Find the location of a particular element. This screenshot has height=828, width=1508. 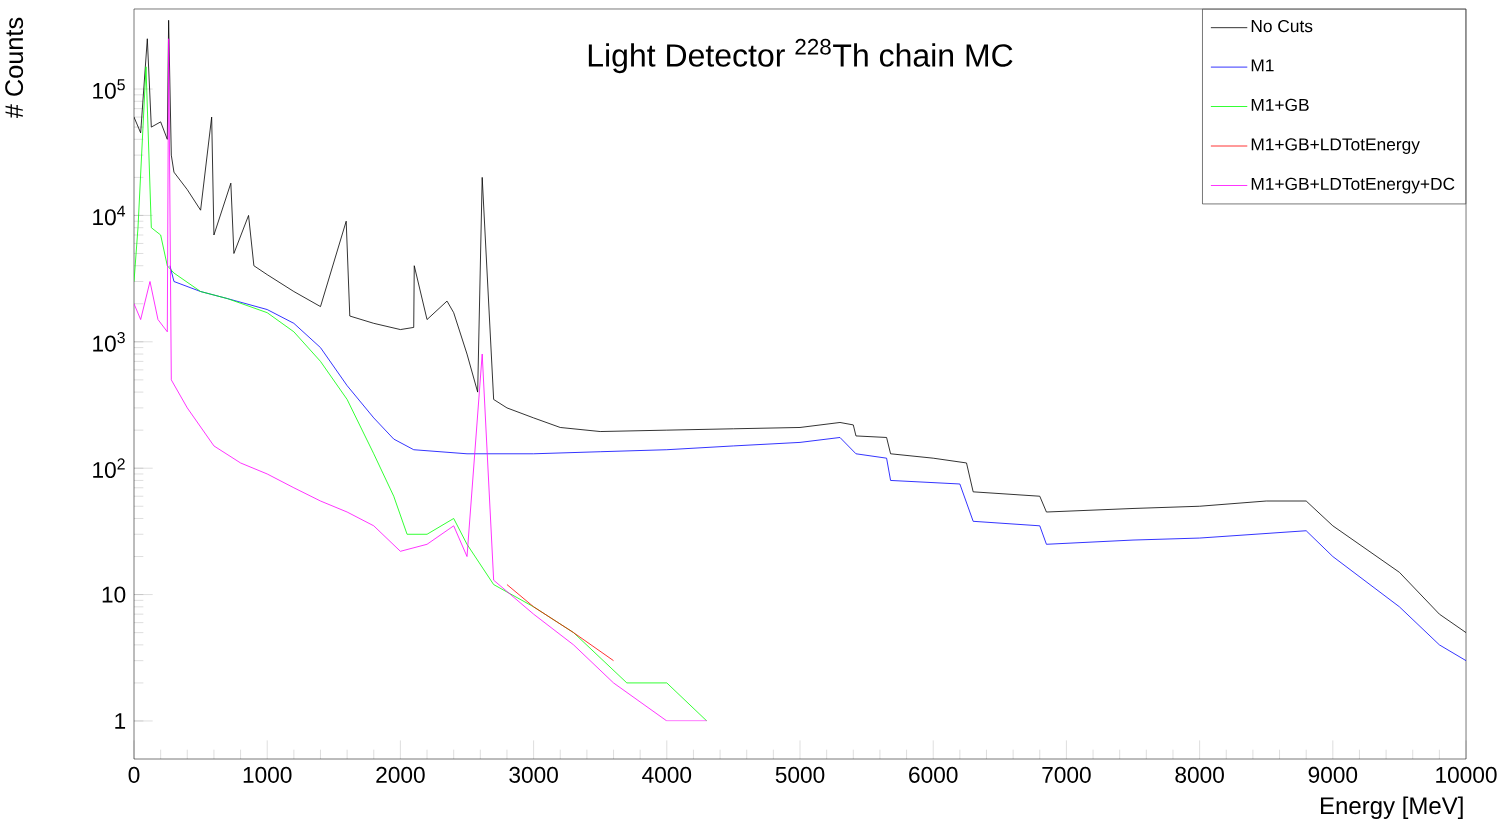

x-tick-label: 3000 is located at coordinates (533, 774).